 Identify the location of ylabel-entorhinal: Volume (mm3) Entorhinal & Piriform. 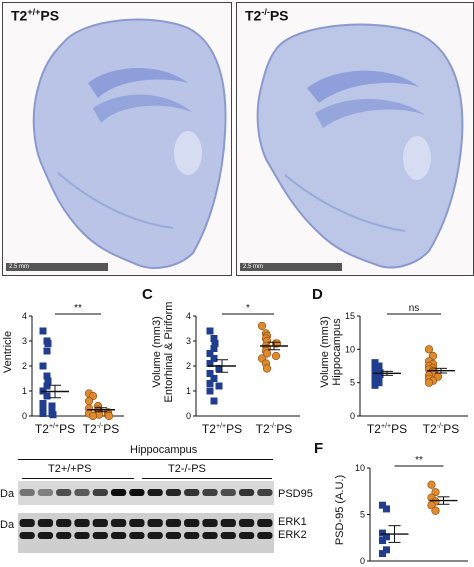
(163, 352).